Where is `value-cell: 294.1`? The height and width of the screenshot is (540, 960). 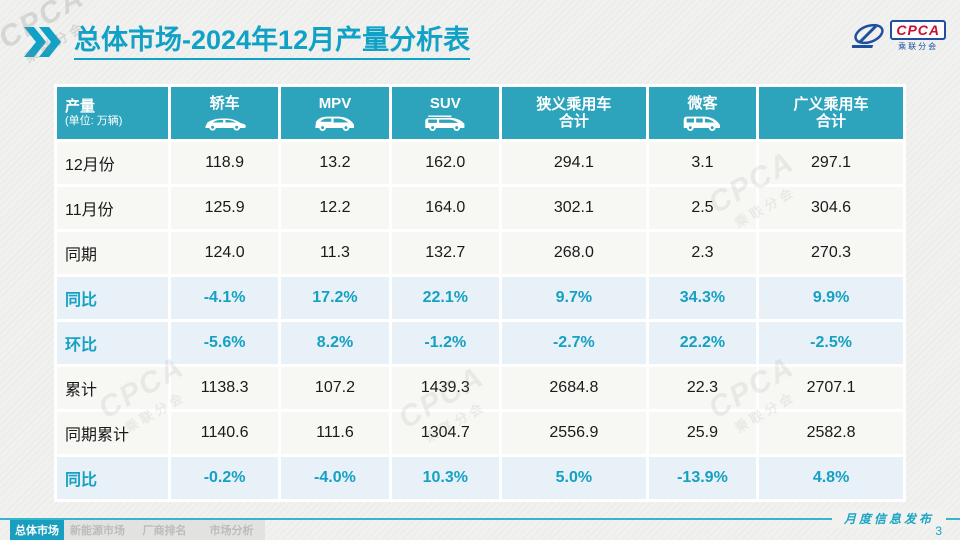
value-cell: 294.1 is located at coordinates (573, 163).